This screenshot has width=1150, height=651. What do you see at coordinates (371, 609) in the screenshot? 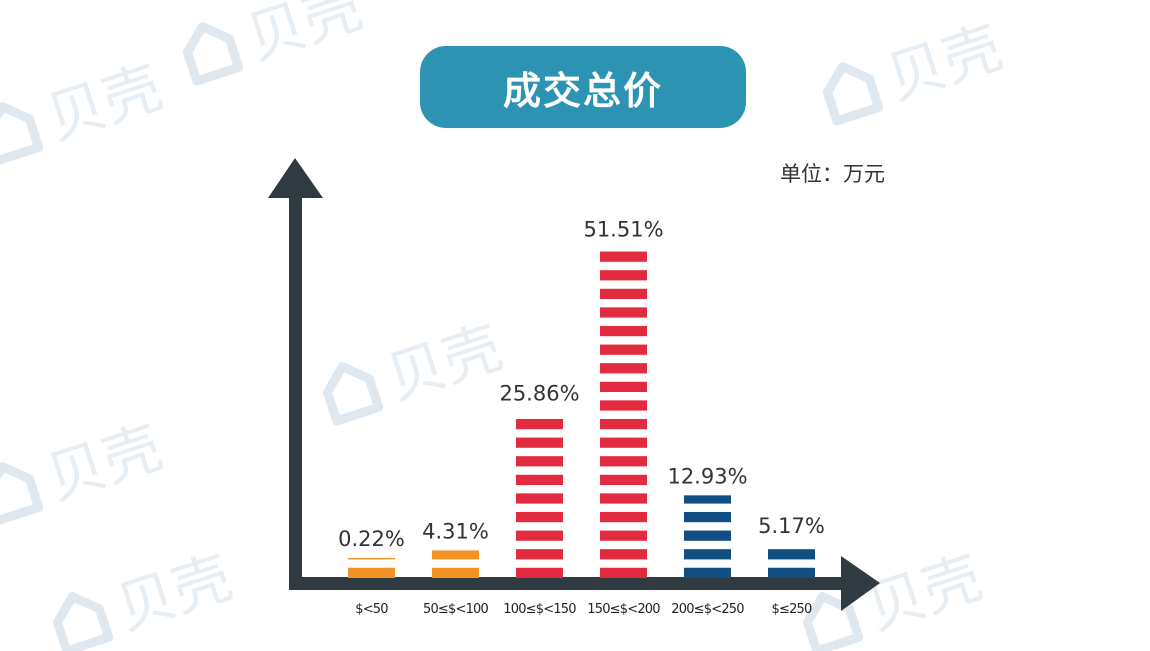
I see `x-tick-label: $<50` at bounding box center [371, 609].